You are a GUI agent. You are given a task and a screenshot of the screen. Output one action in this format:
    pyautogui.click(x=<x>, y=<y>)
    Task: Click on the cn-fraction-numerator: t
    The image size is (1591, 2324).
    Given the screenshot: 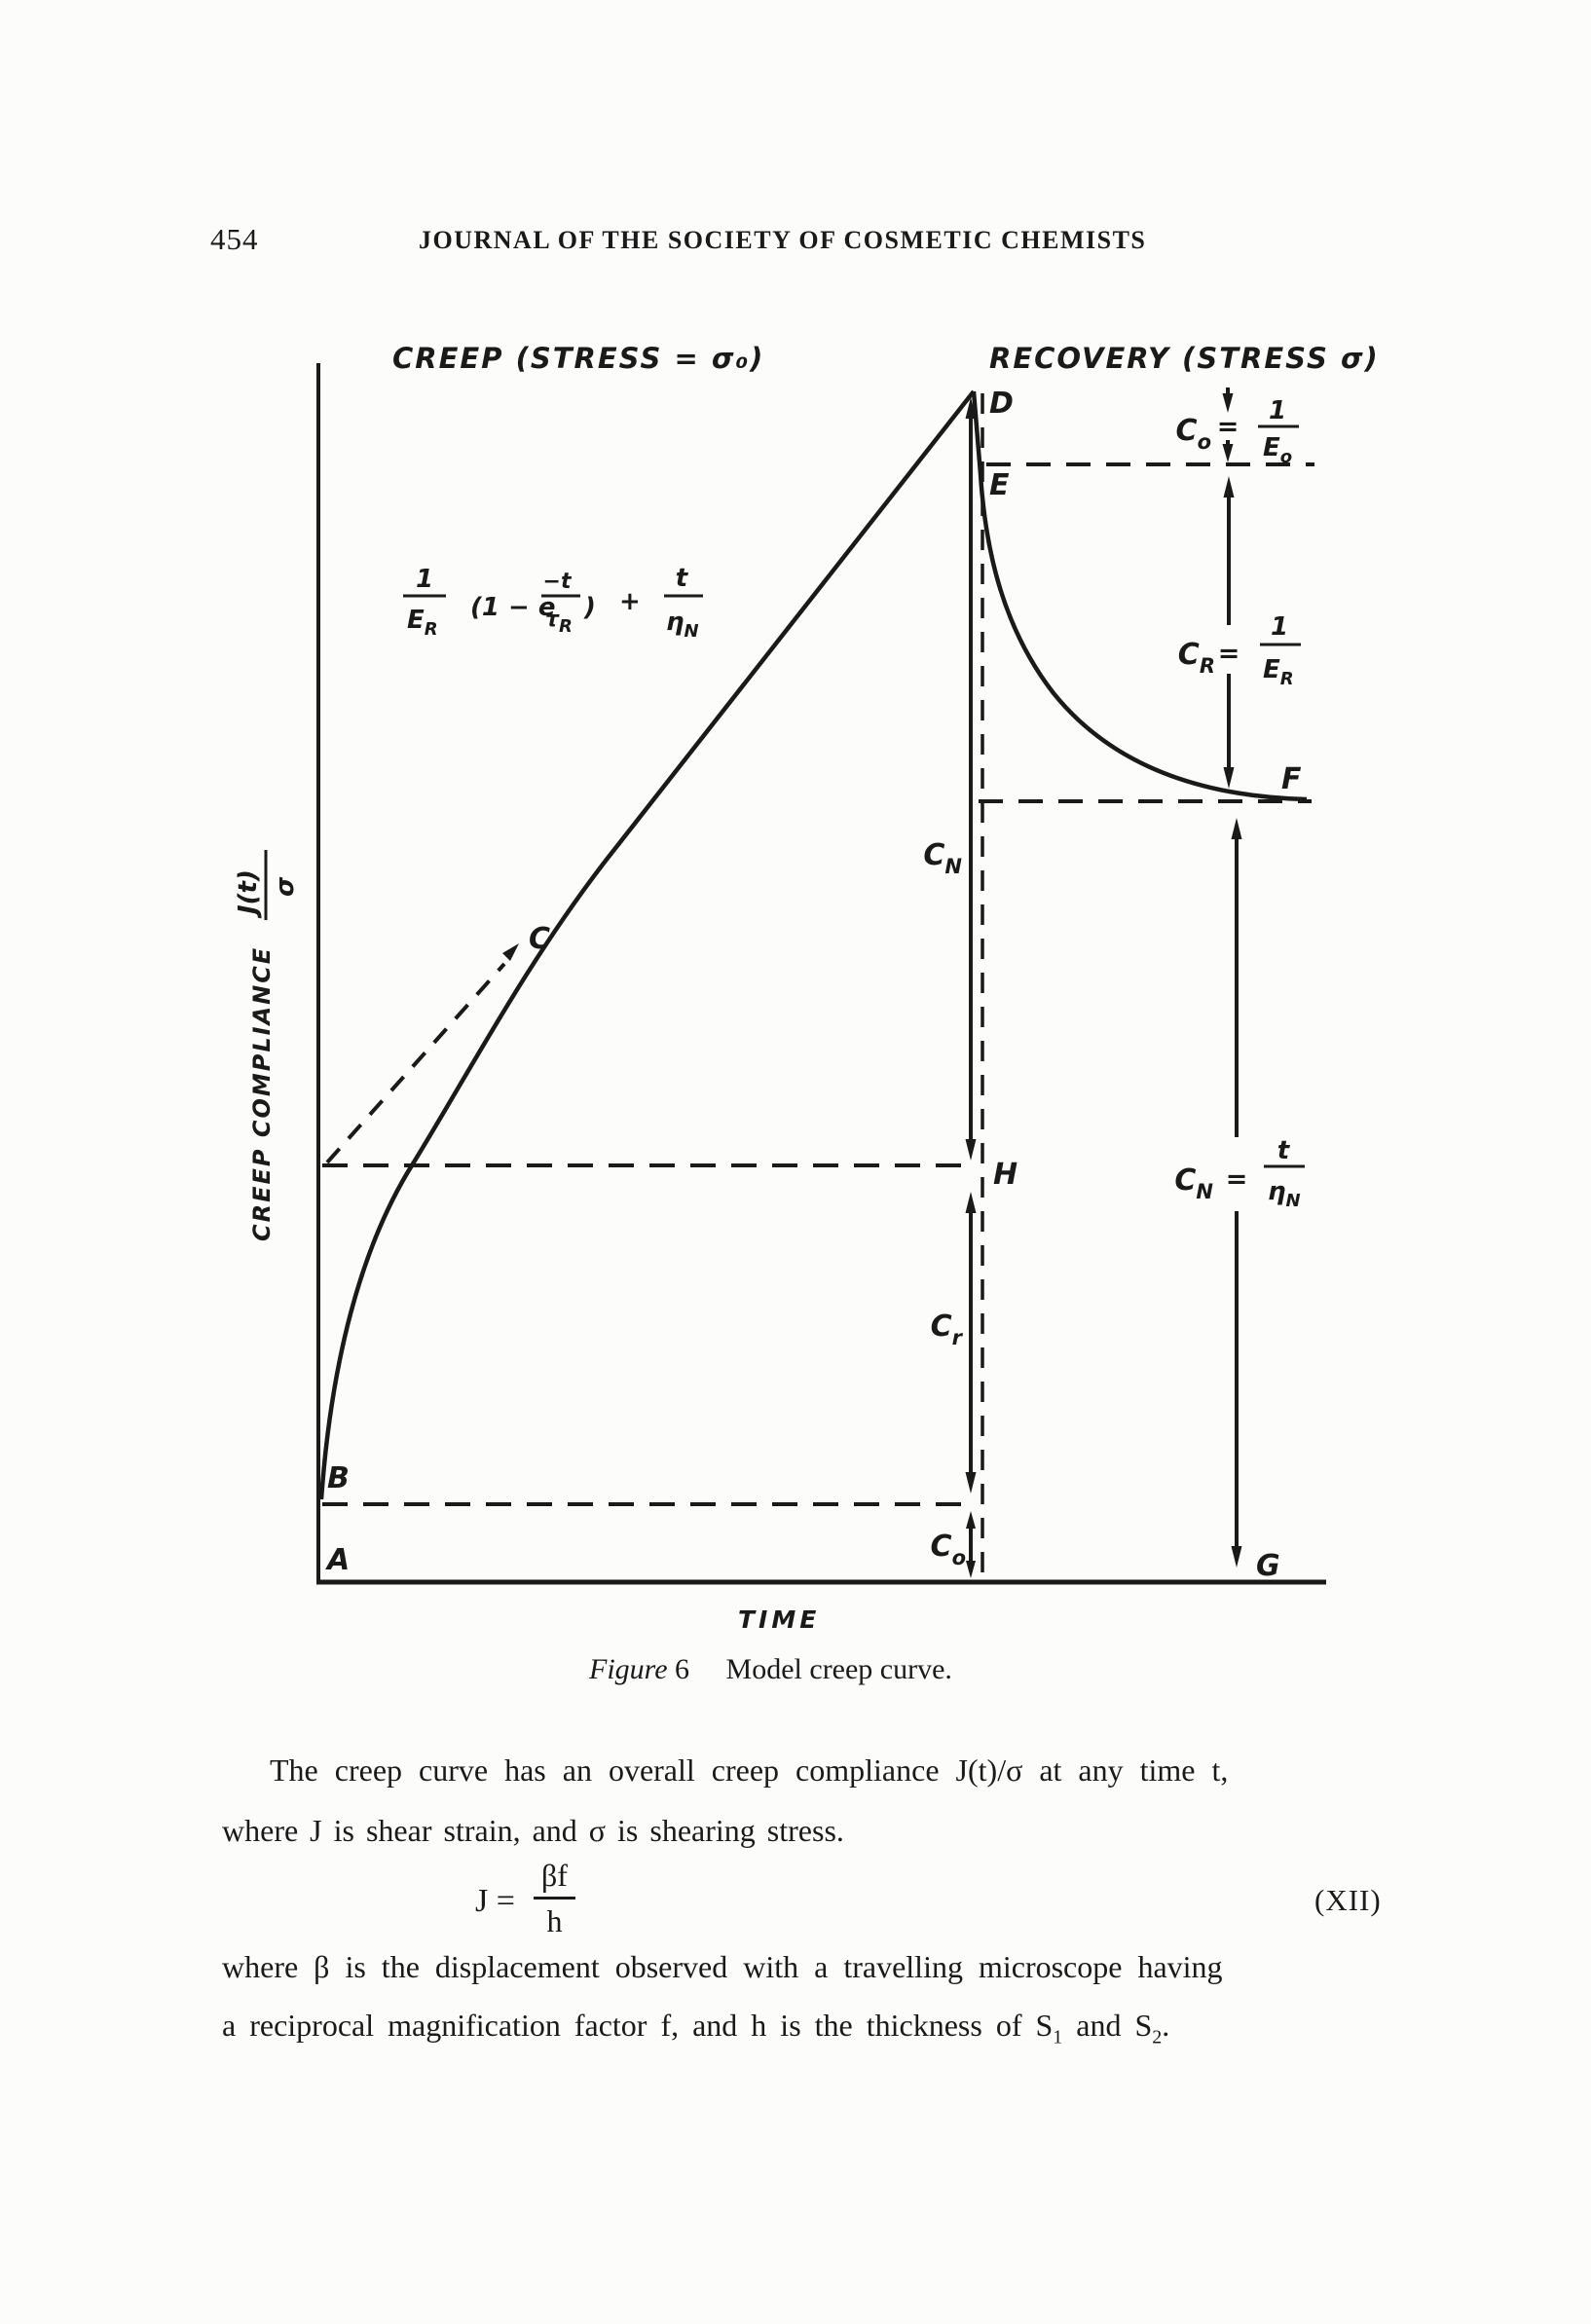 What is the action you would take?
    pyautogui.click(x=1284, y=1150)
    